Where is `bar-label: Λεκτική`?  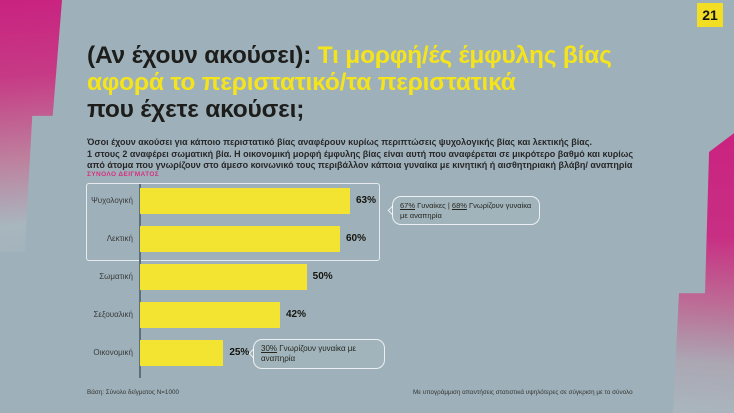
bar-label: Λεκτική is located at coordinates (119, 238).